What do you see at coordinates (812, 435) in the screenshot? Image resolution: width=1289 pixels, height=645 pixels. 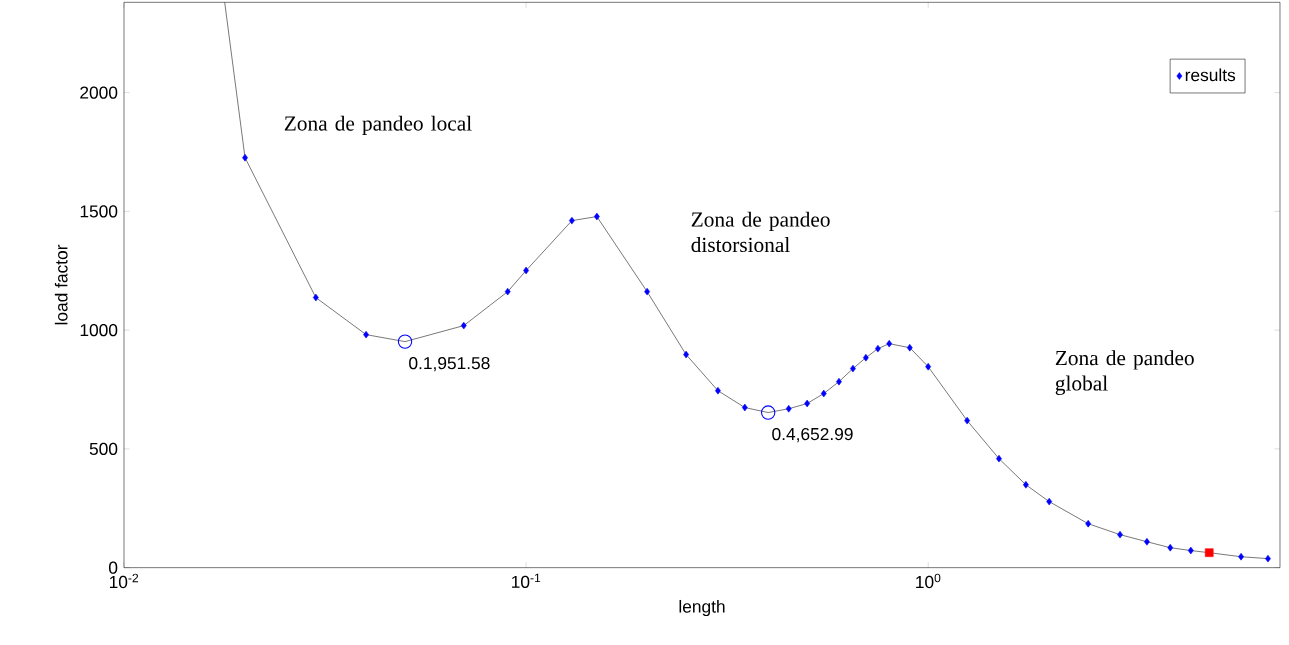 I see `annotation: 0.4,652.99` at bounding box center [812, 435].